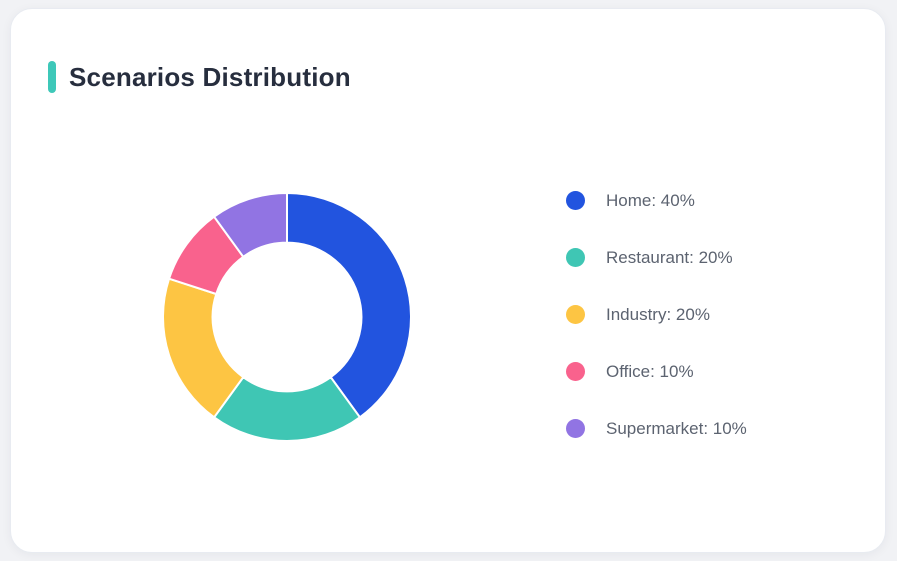  I want to click on donut-chart-svg, so click(287, 317).